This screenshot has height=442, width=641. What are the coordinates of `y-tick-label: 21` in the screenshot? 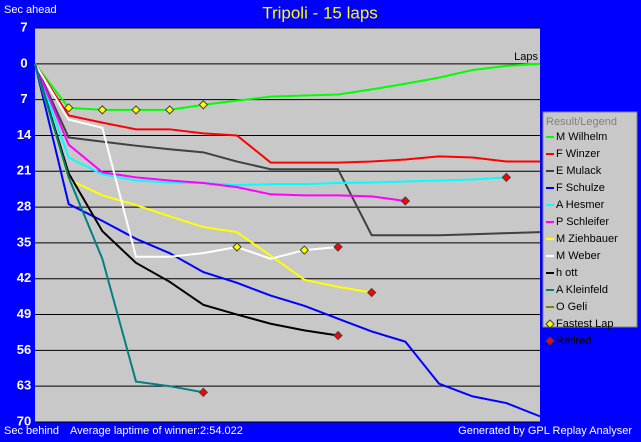 It's located at (24, 170).